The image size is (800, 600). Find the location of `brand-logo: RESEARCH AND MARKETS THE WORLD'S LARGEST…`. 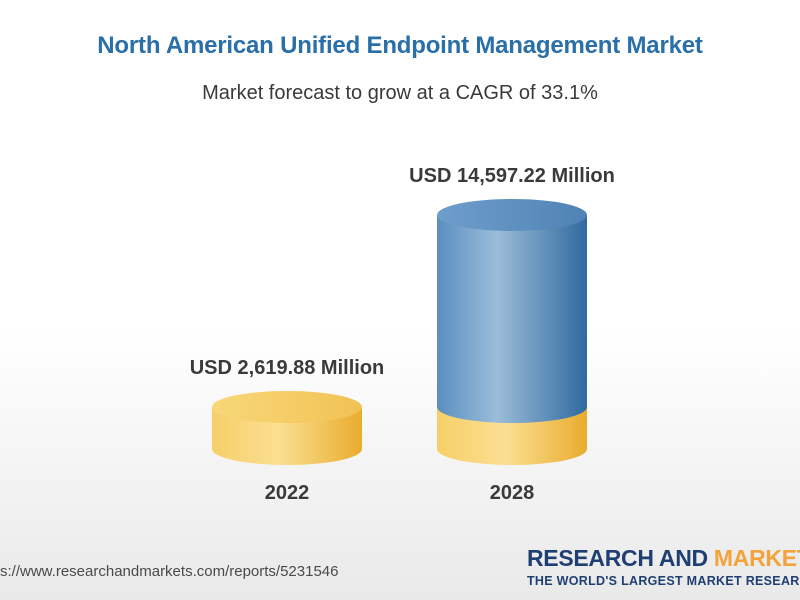

brand-logo: RESEARCH AND MARKETS THE WORLD'S LARGEST… is located at coordinates (663, 570).